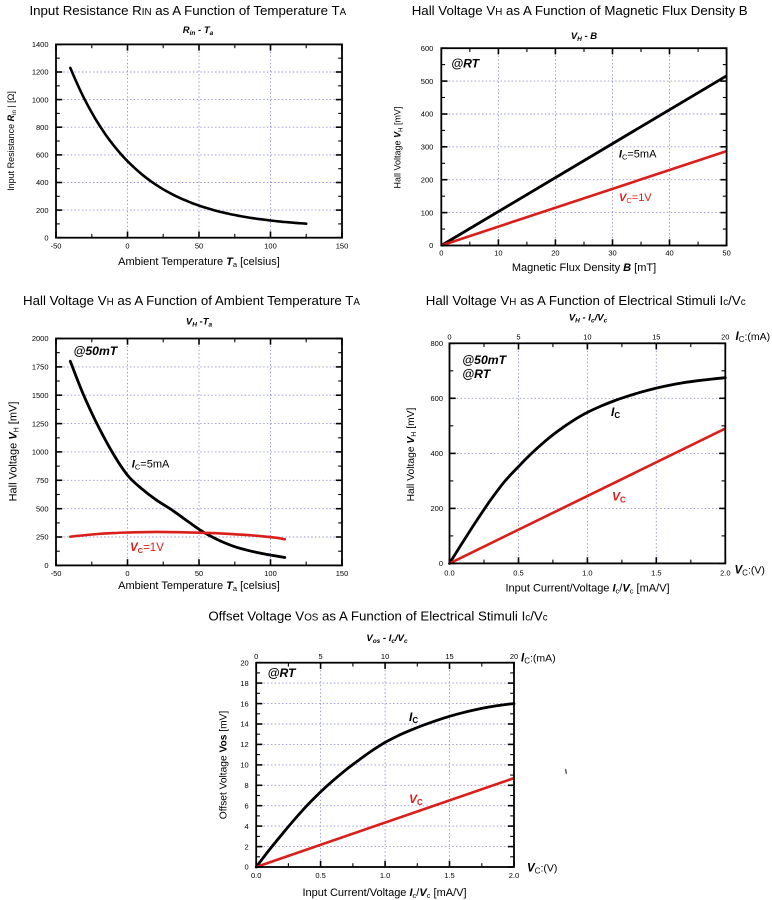  Describe the element at coordinates (244, 683) in the screenshot. I see `svg-text: 18` at that location.